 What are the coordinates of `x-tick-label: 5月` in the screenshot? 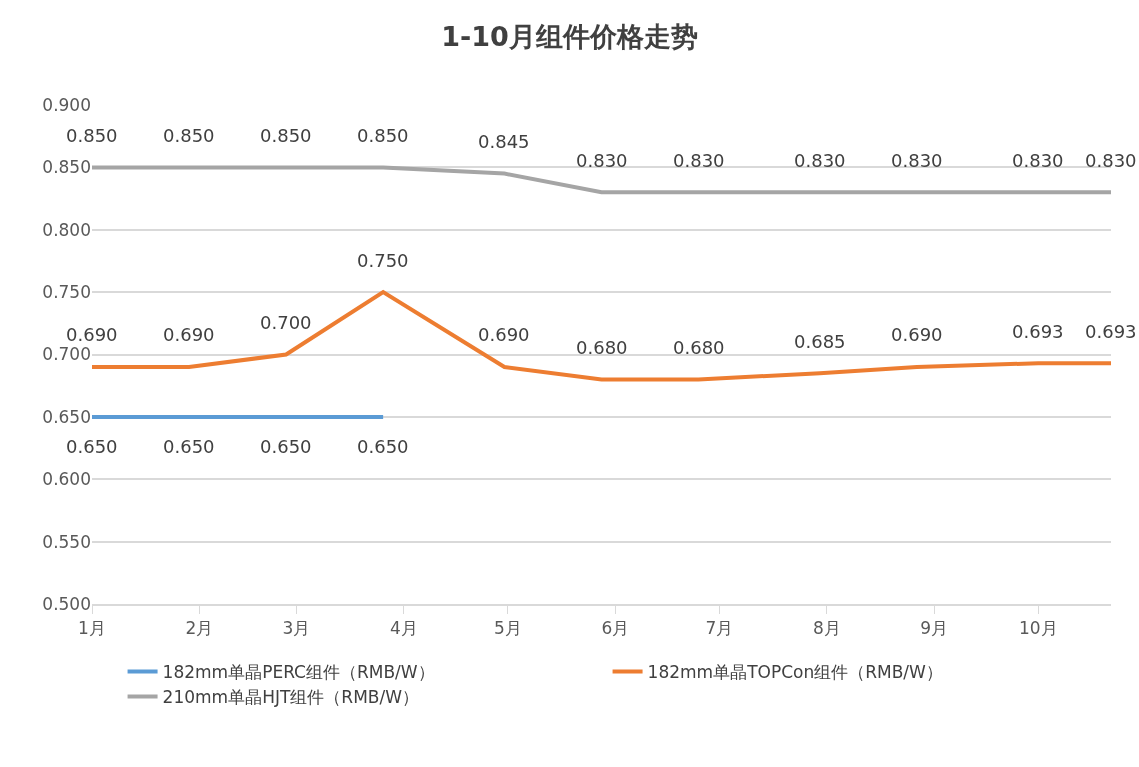 It's located at (508, 628).